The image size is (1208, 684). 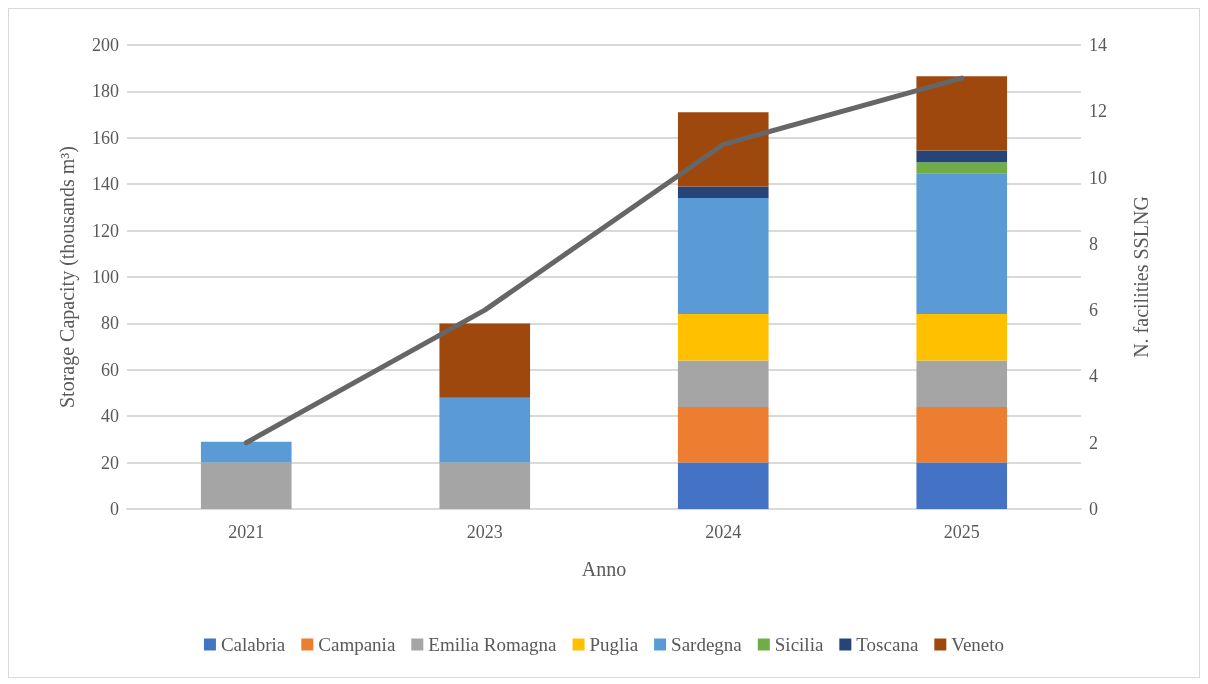 I want to click on legend-label: Campania, so click(x=357, y=644).